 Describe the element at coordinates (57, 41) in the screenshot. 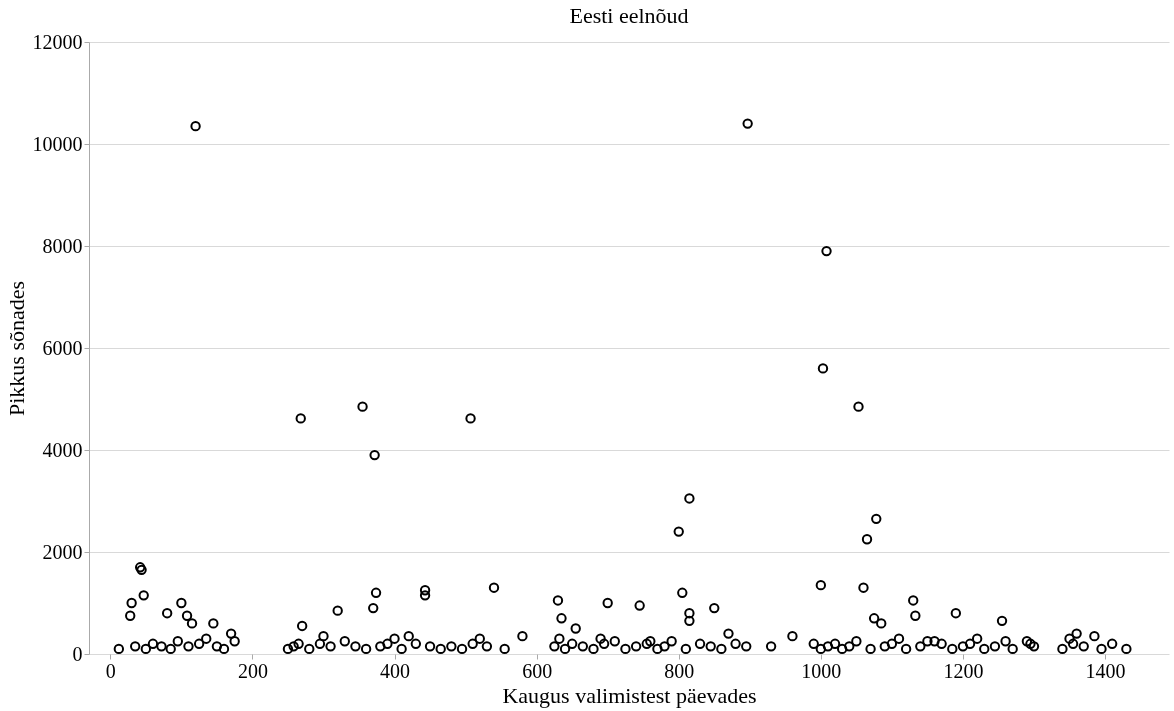

I see `y-tick-label: 12000` at that location.